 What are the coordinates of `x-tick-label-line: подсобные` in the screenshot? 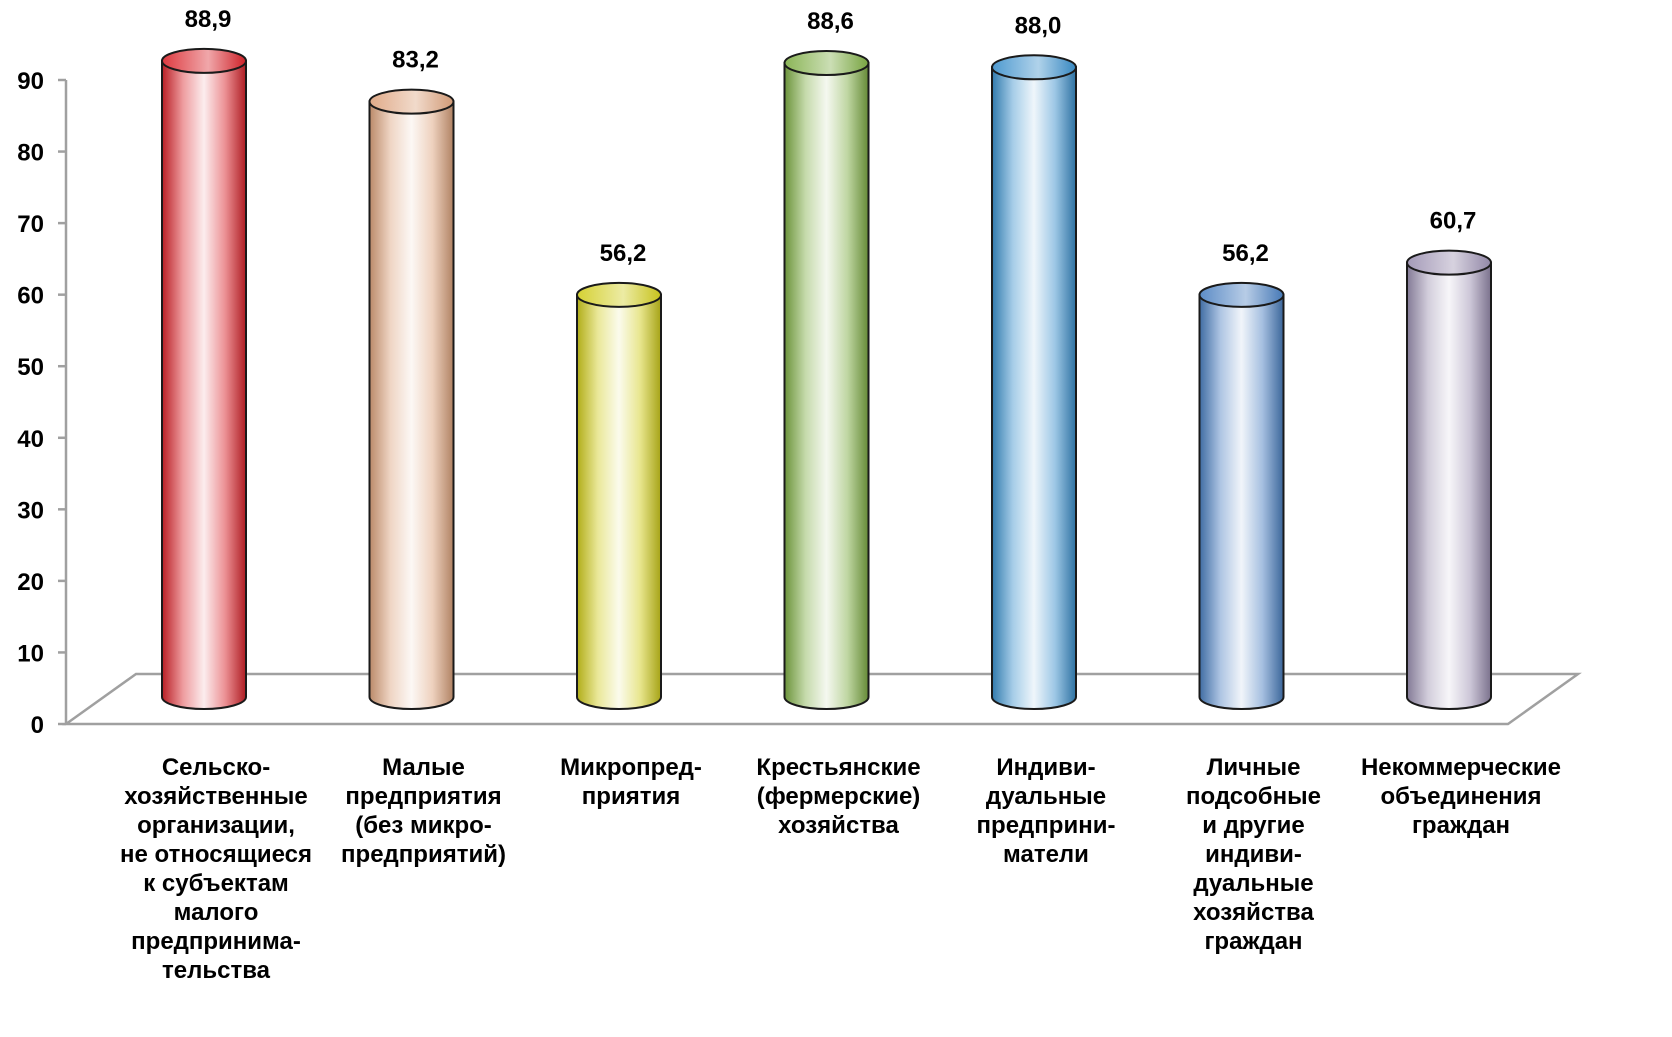 It's located at (1253, 796).